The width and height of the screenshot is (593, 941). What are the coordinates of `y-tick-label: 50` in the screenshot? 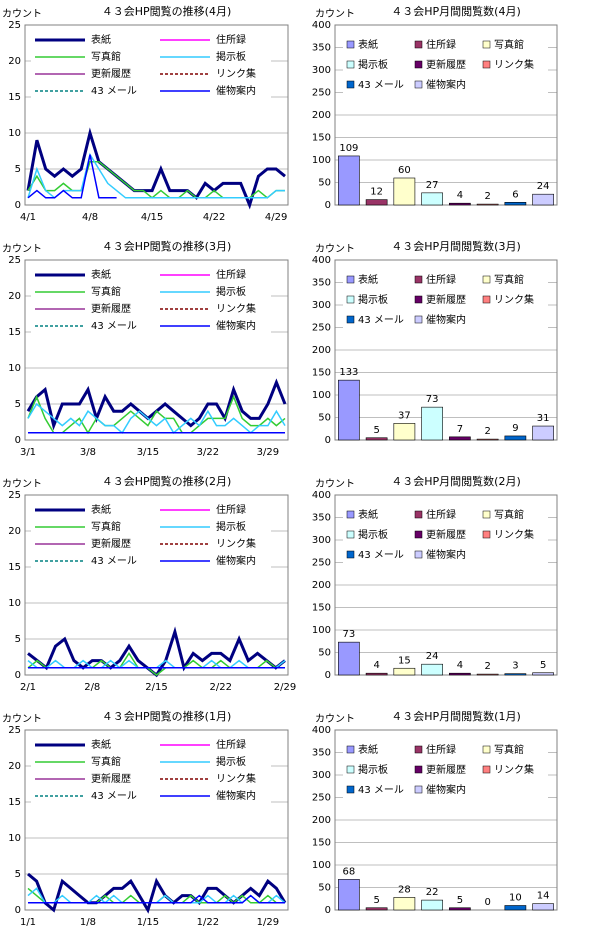 It's located at (324, 418).